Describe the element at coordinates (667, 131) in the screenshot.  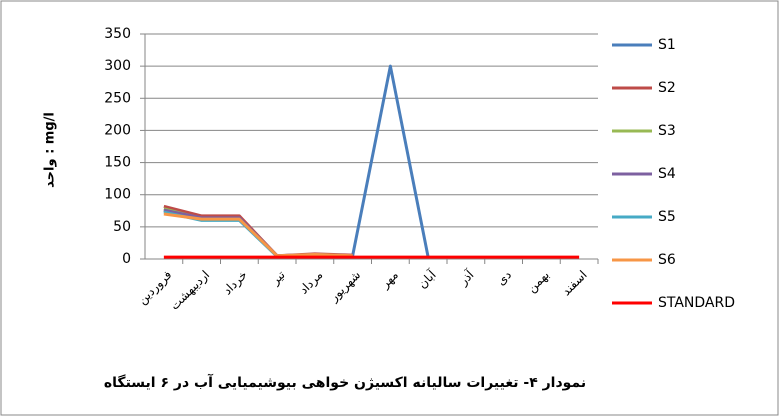
I see `legend-label: S3` at that location.